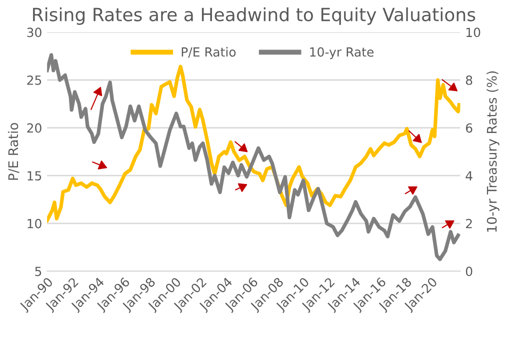  I want to click on y-tick-label: 25, so click(34, 80).